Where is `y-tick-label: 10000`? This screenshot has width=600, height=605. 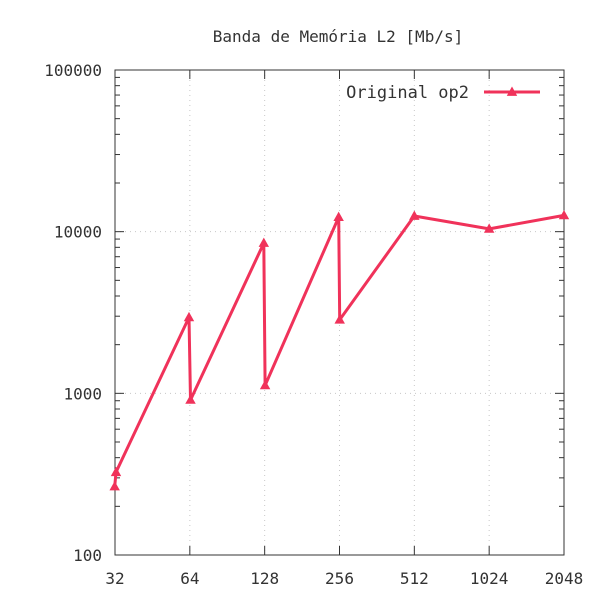 y-tick-label: 10000 is located at coordinates (78, 232).